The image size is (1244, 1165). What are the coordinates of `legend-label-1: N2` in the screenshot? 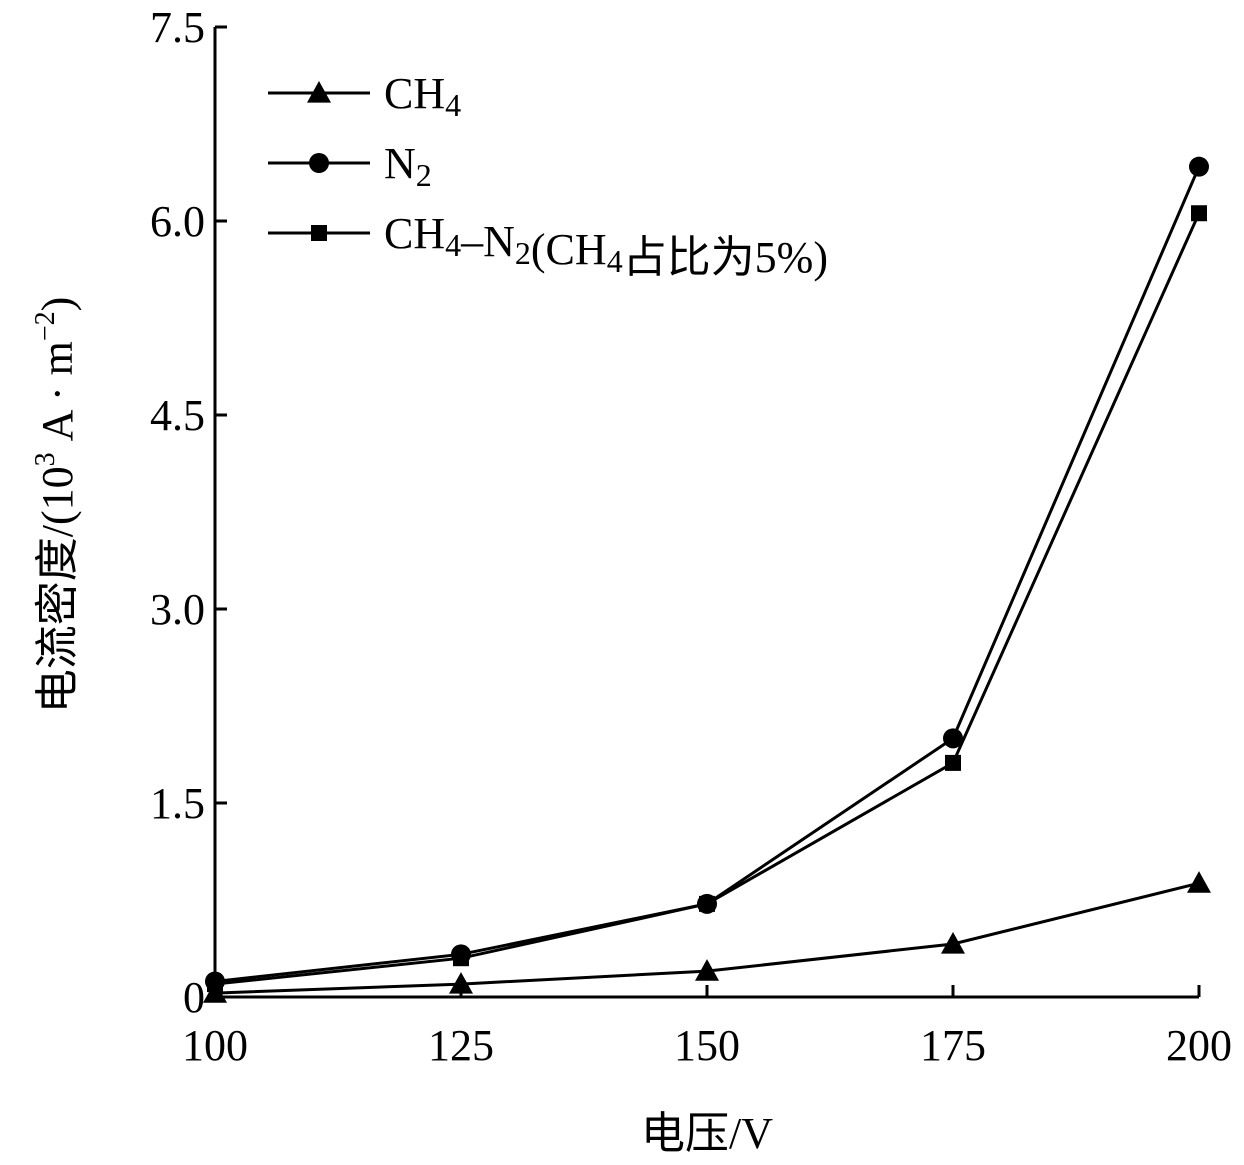 It's located at (408, 166).